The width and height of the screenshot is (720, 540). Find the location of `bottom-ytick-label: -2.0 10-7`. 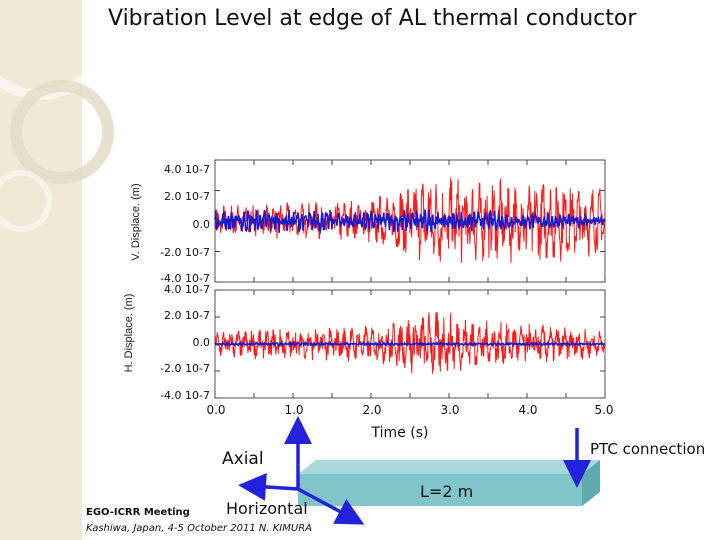

bottom-ytick-label: -2.0 10-7 is located at coordinates (185, 368).